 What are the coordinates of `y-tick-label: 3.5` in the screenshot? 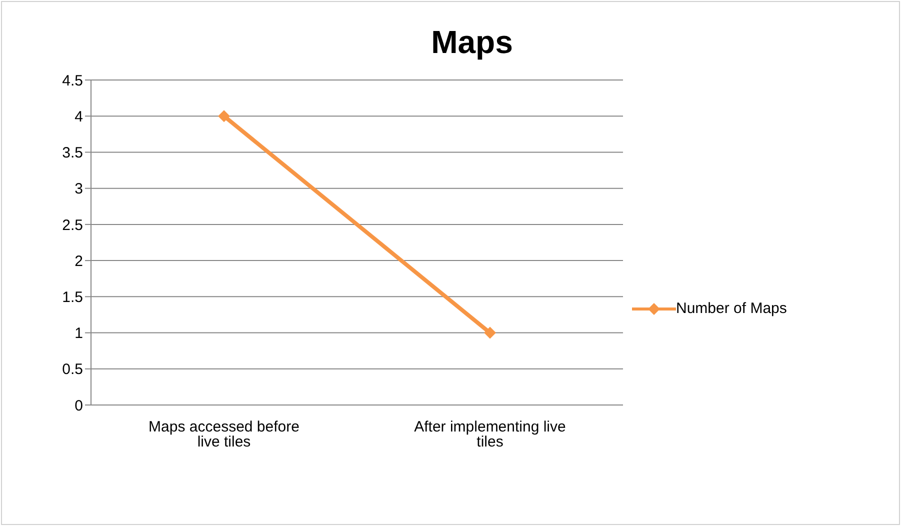 It's located at (72, 153).